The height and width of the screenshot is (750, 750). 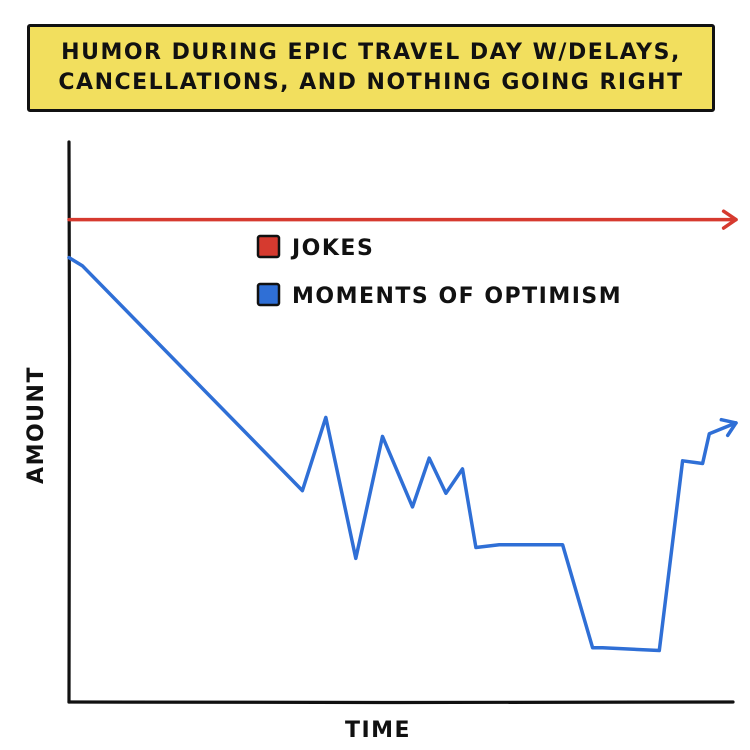 I want to click on series-arrowhead-moments-of-optimism, so click(x=728, y=427).